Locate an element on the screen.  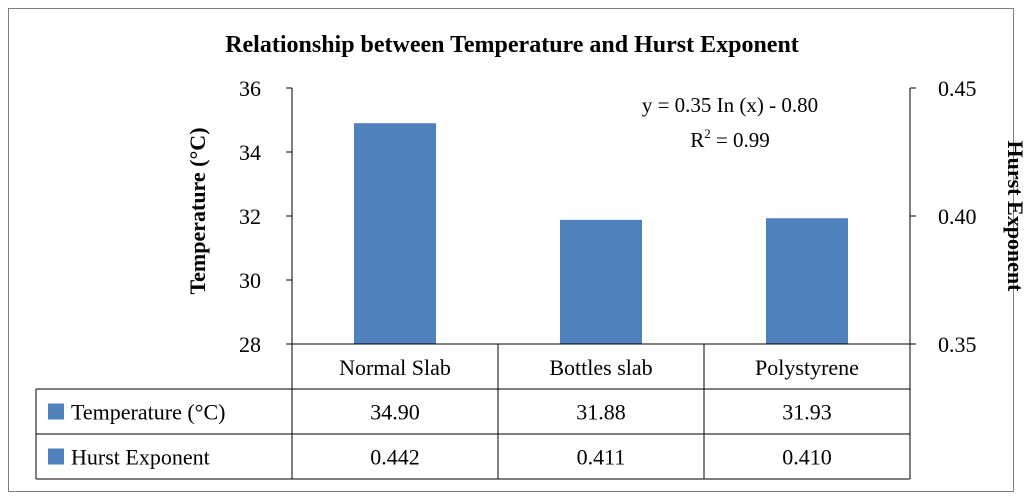
trend-equation: y = 0.35 In (x) - 0.80 is located at coordinates (730, 105).